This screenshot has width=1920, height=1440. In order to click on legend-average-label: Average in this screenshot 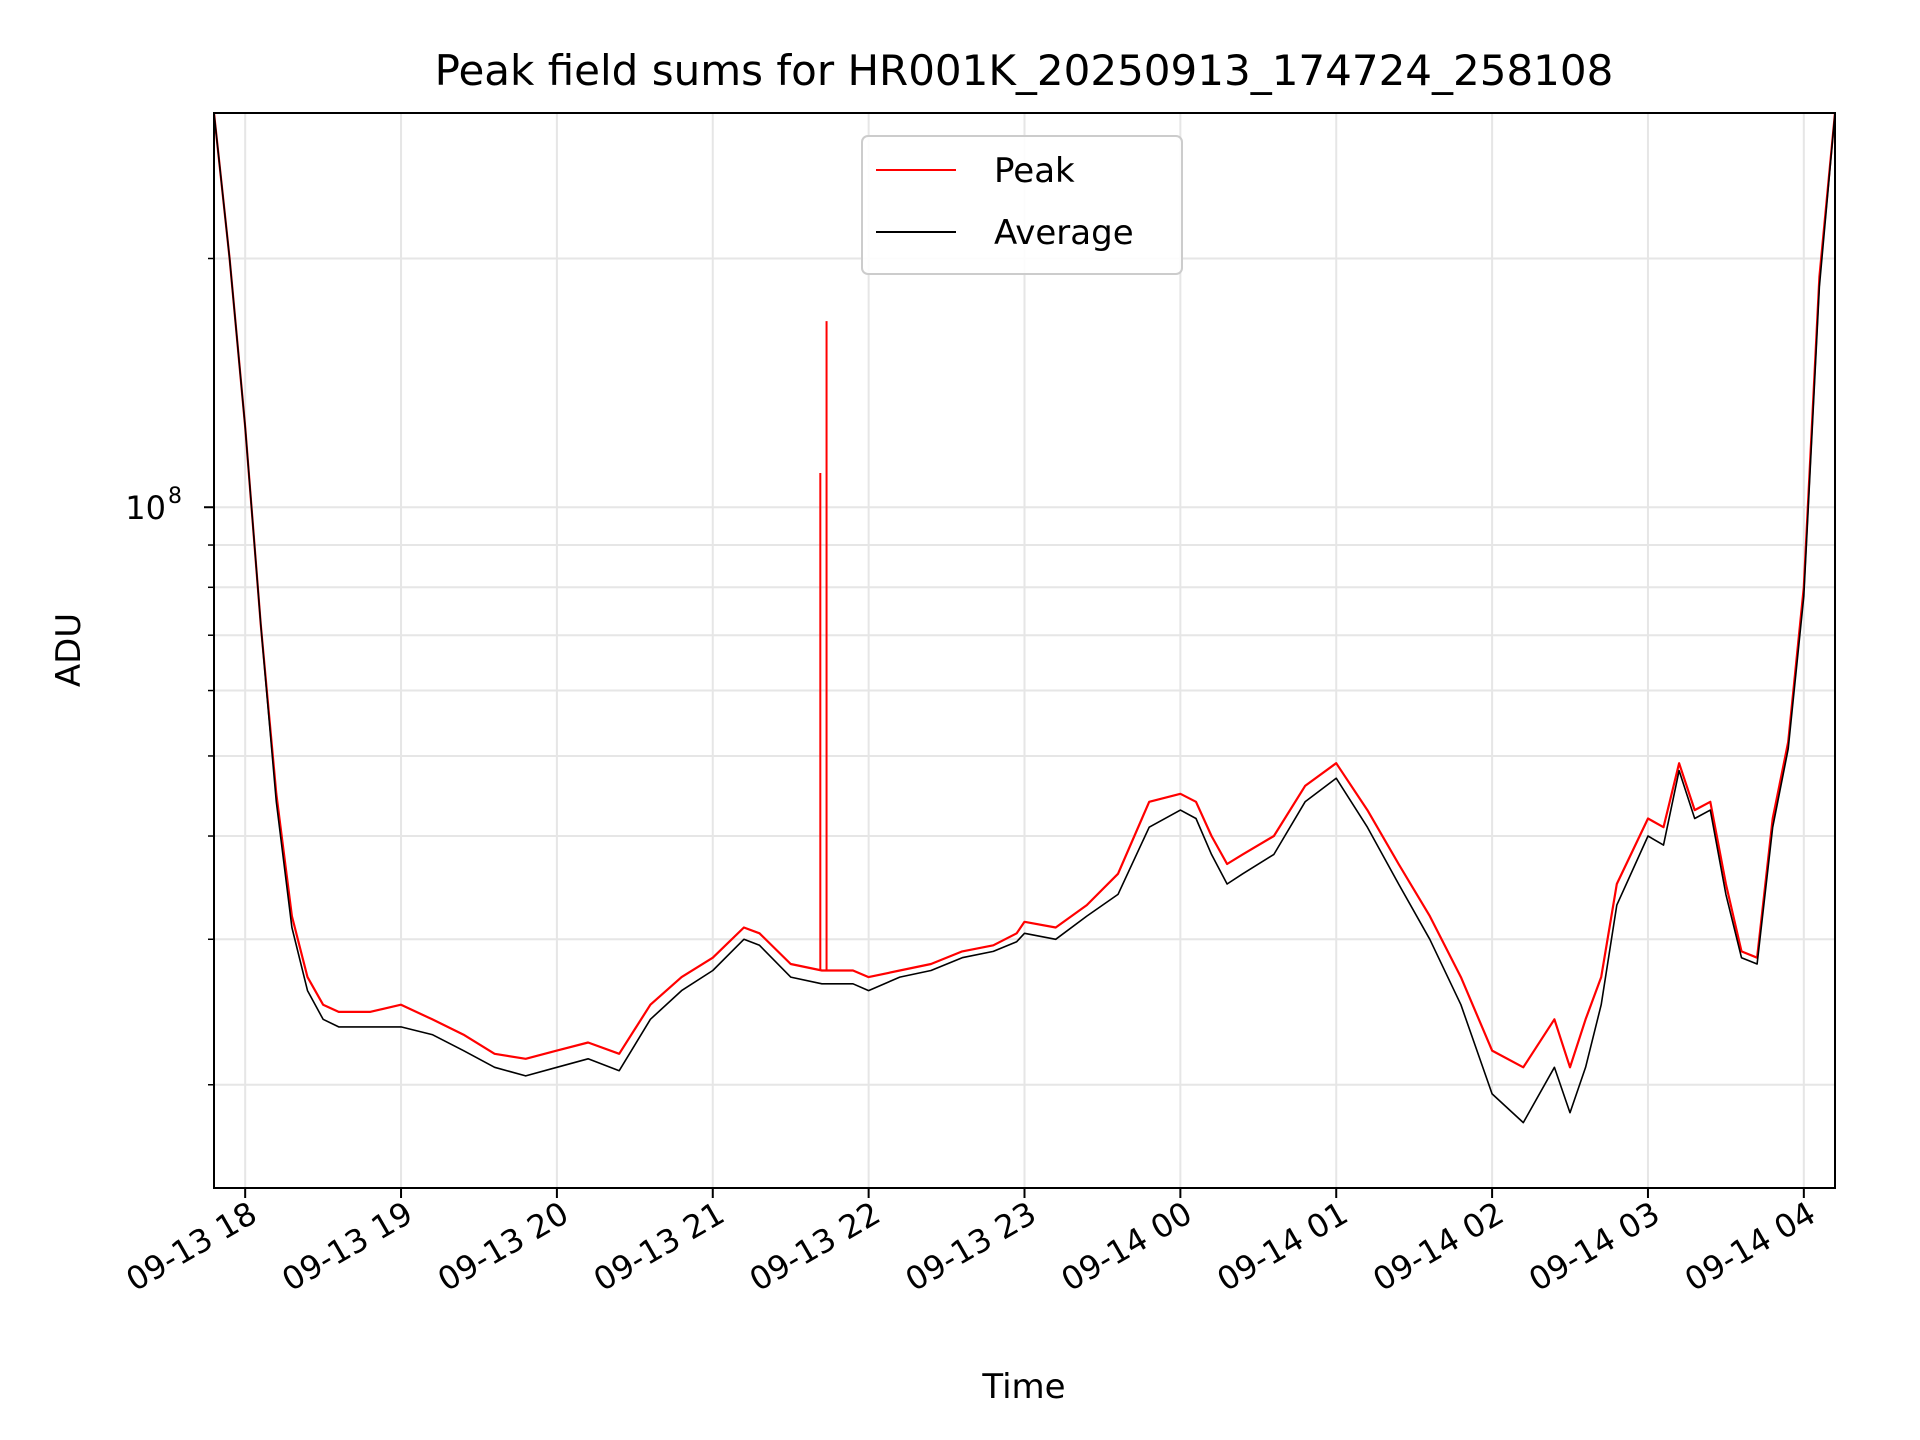, I will do `click(1064, 233)`.